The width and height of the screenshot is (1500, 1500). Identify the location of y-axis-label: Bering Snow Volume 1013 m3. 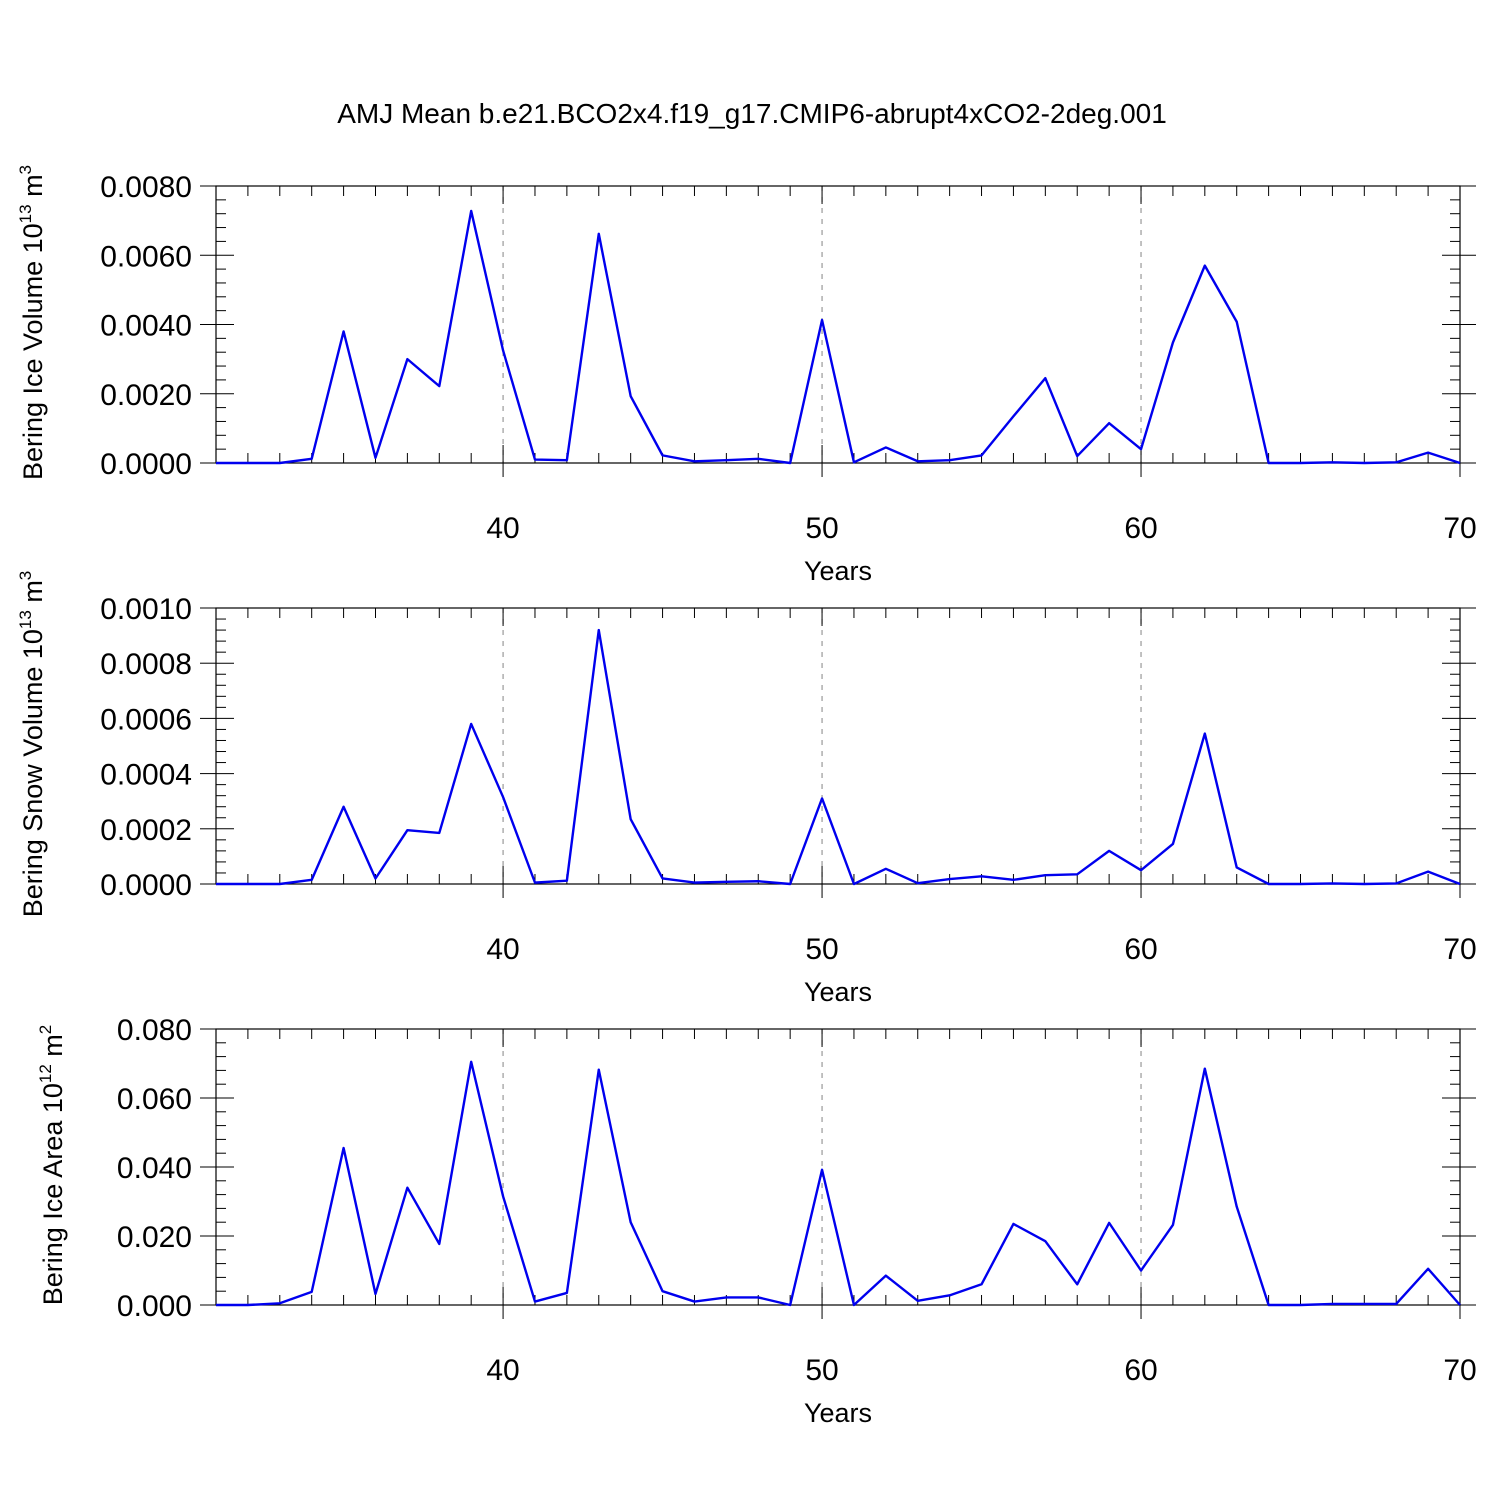
(32, 744).